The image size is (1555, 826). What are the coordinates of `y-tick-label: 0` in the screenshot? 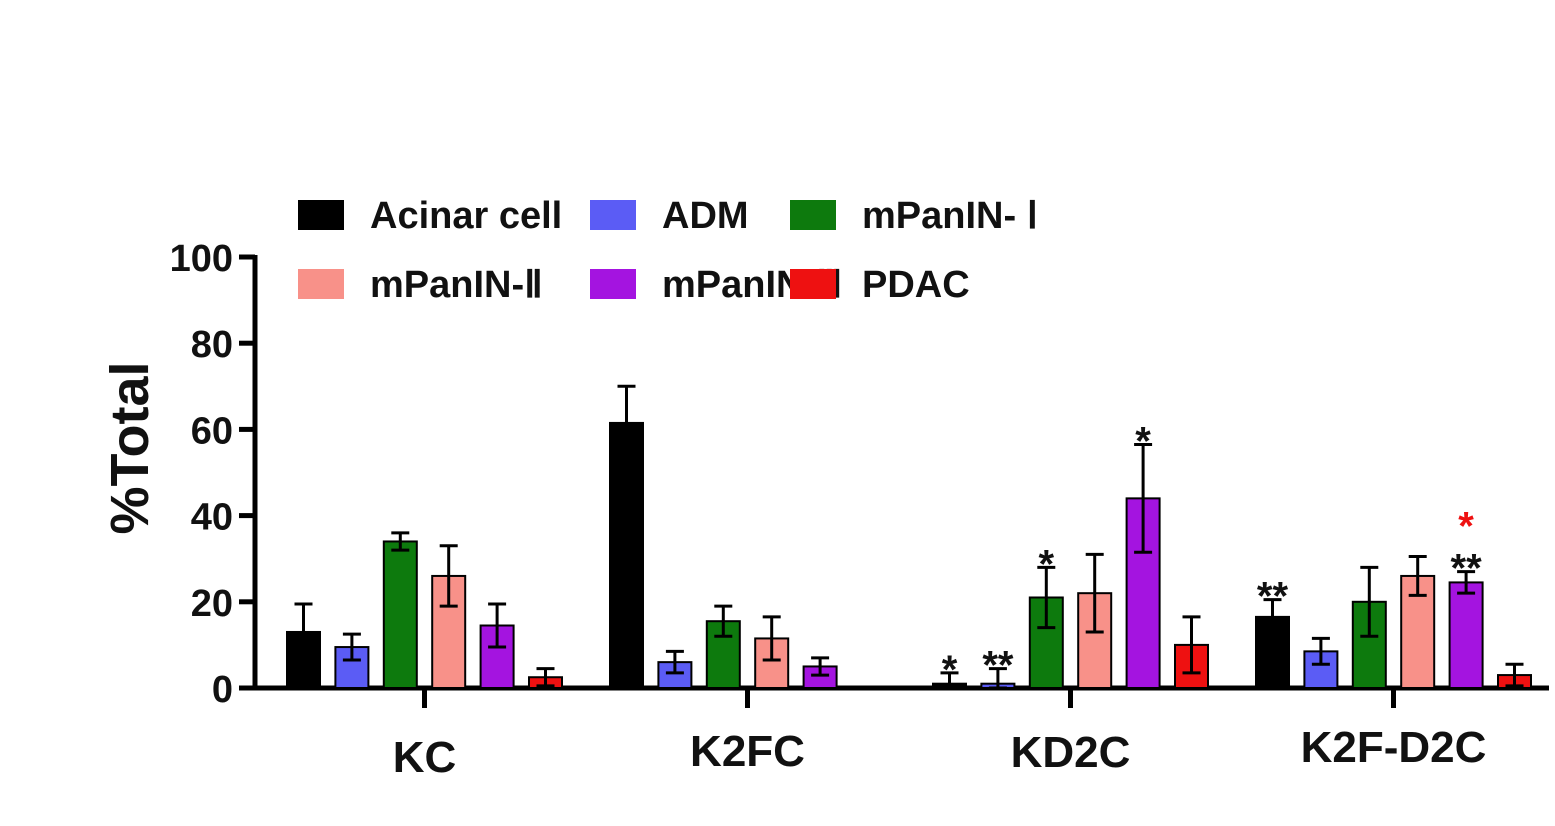 It's located at (222, 690).